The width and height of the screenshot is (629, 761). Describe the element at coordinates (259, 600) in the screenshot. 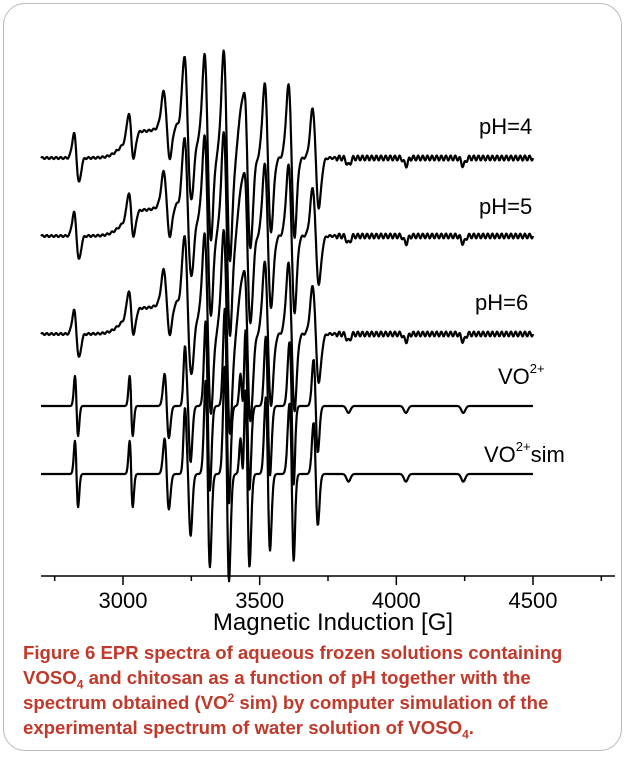

I see `x-tick-label: 3500` at that location.